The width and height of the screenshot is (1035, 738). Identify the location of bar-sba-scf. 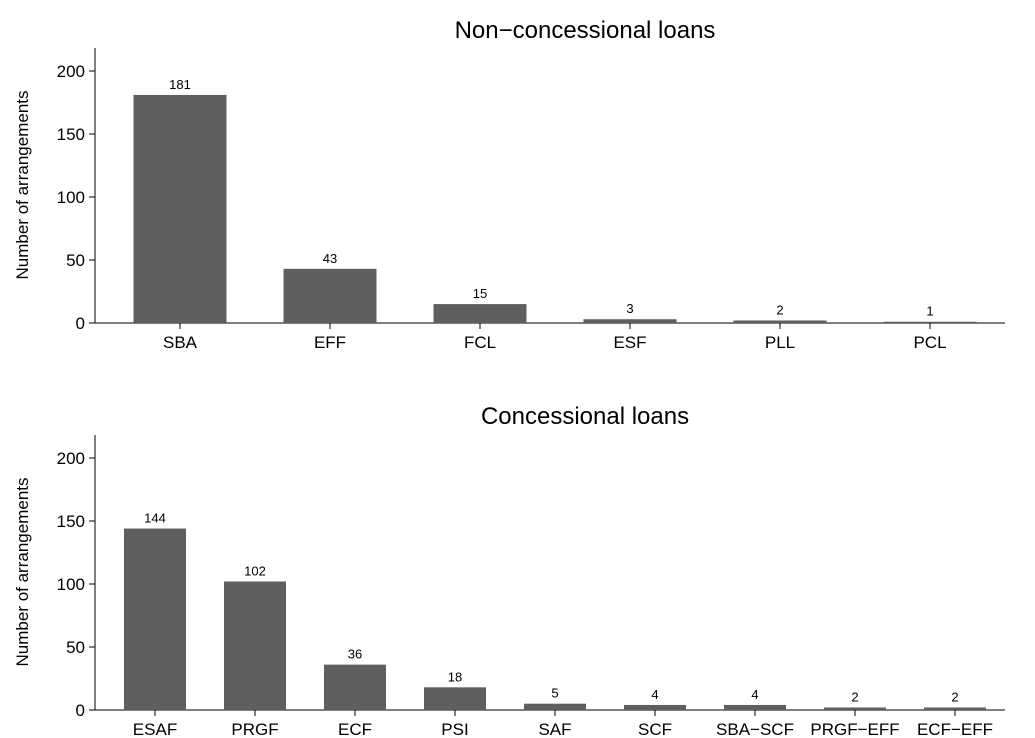
(755, 707).